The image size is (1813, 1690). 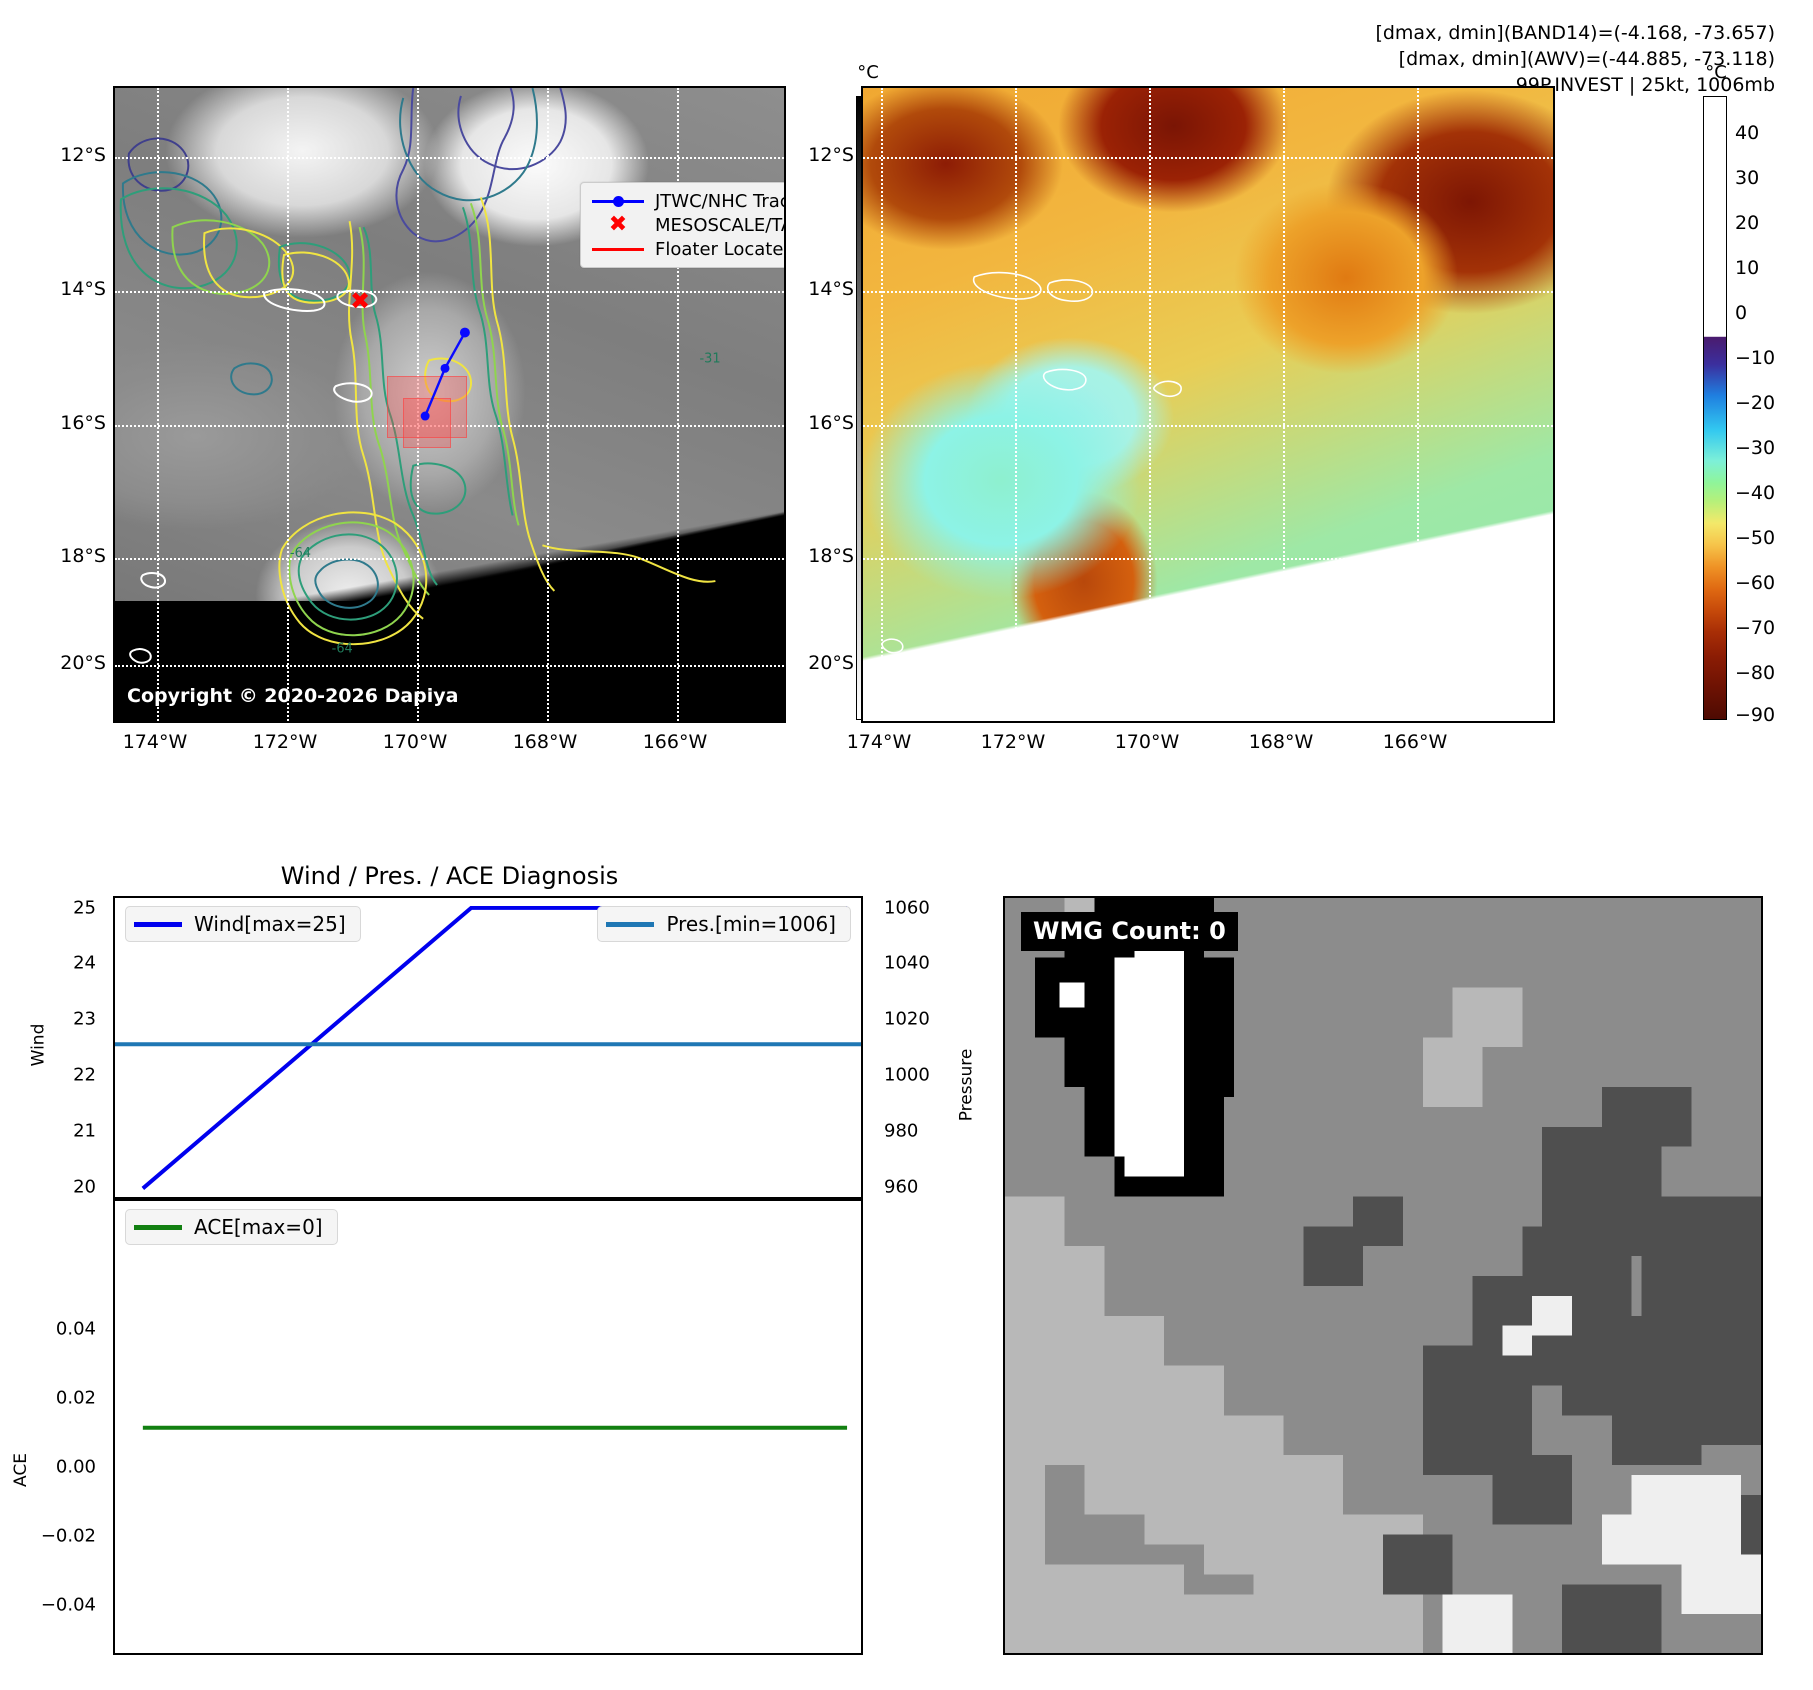 What do you see at coordinates (1747, 178) in the screenshot?
I see `wv-cbar-tick-1: 30` at bounding box center [1747, 178].